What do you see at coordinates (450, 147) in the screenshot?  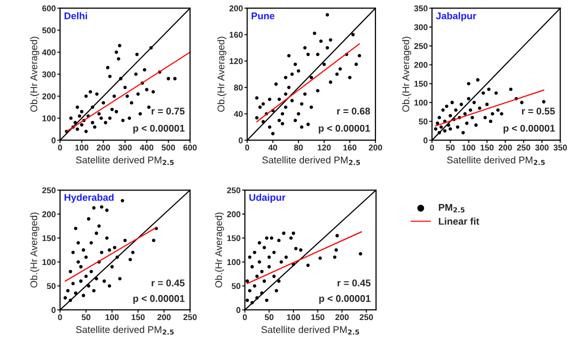 I see `x-tick-label: 50` at bounding box center [450, 147].